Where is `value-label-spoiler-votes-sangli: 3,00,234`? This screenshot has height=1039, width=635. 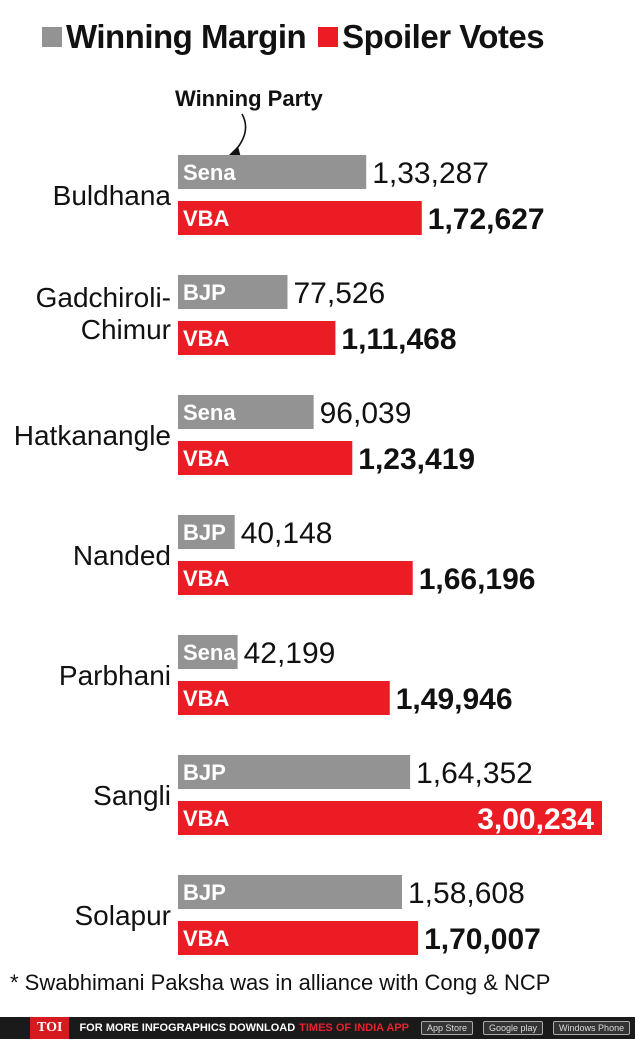 value-label-spoiler-votes-sangli: 3,00,234 is located at coordinates (535, 819).